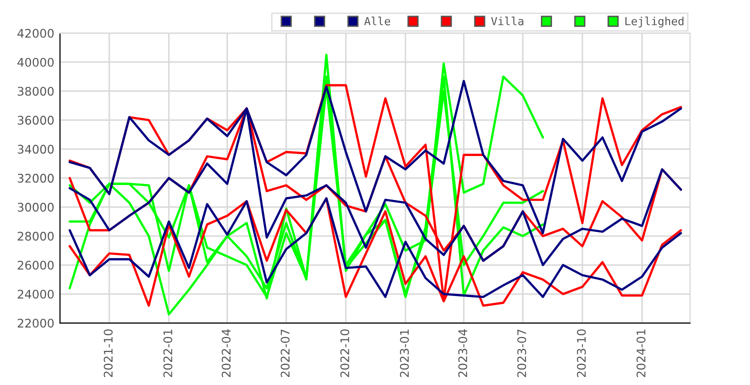  I want to click on x-tick-label: 2022-04, so click(226, 353).